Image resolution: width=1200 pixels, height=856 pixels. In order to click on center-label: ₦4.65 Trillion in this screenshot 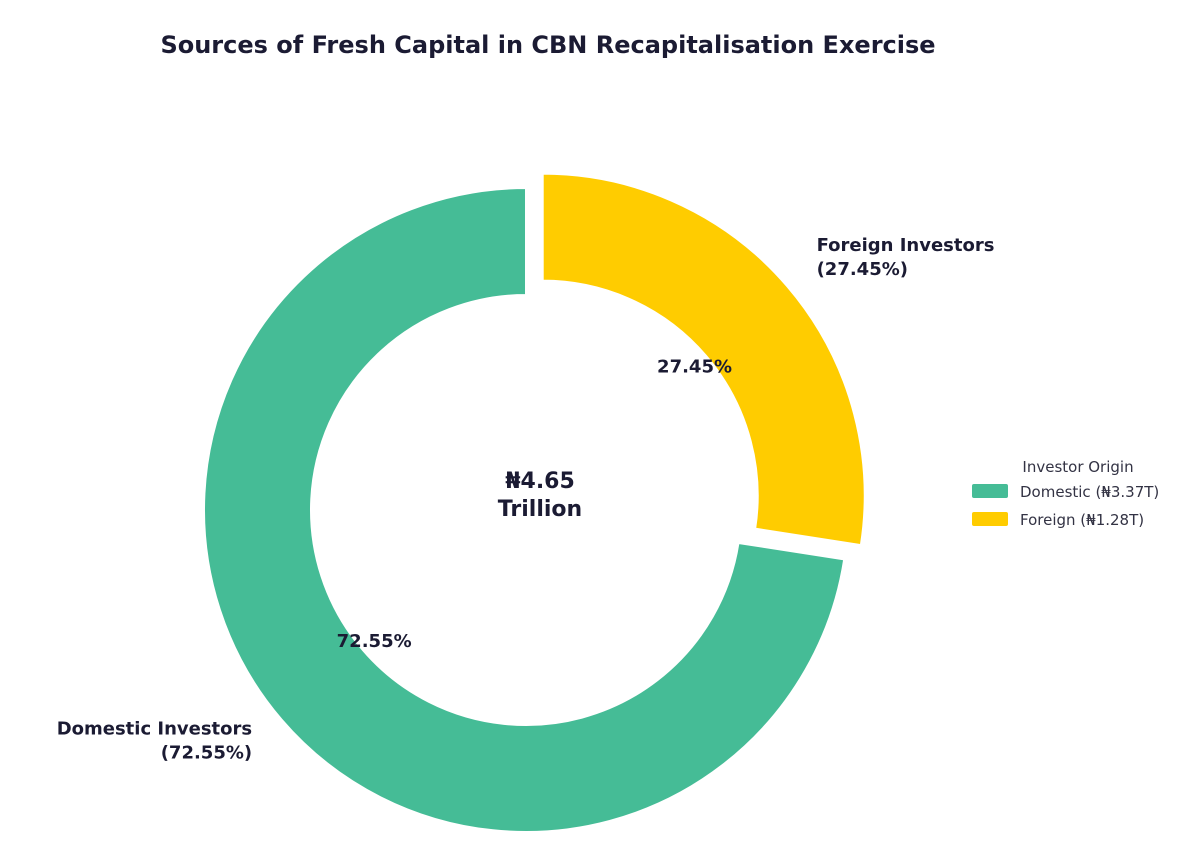, I will do `click(540, 495)`.